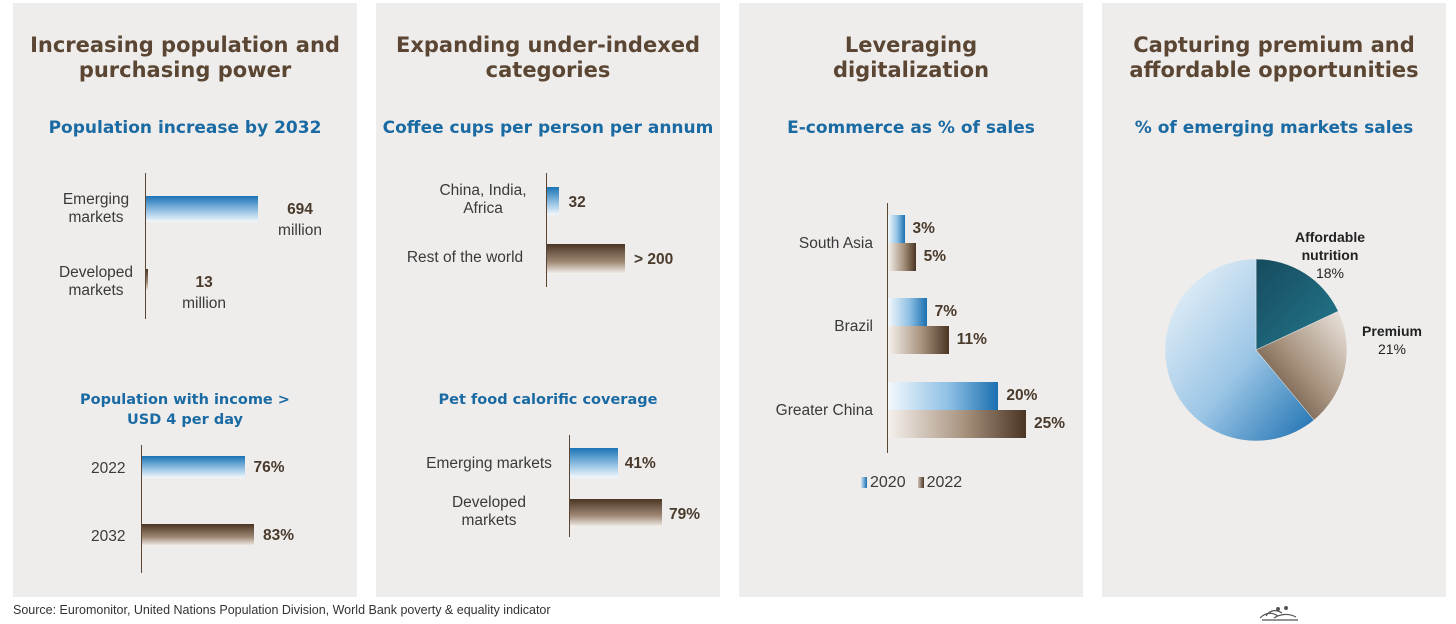 This screenshot has width=1456, height=624. I want to click on category-label: 2022, so click(108, 468).